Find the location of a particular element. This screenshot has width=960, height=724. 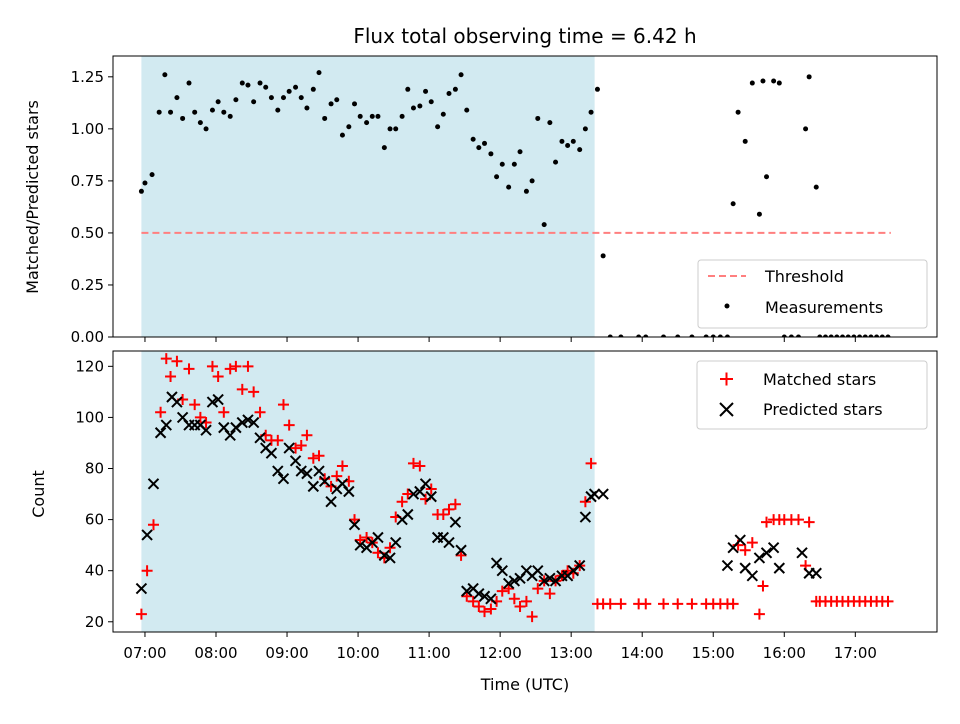

top-ytick-label: 0.50 is located at coordinates (87, 233).